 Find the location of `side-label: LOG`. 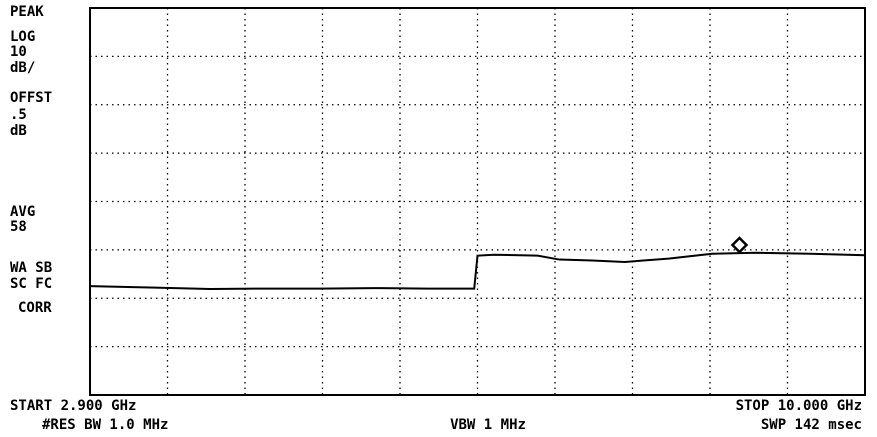

side-label: LOG is located at coordinates (22, 37).